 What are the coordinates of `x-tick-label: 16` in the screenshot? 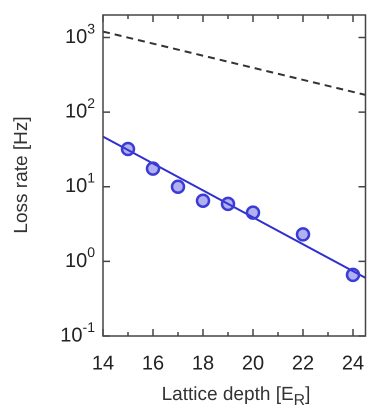 It's located at (153, 363).